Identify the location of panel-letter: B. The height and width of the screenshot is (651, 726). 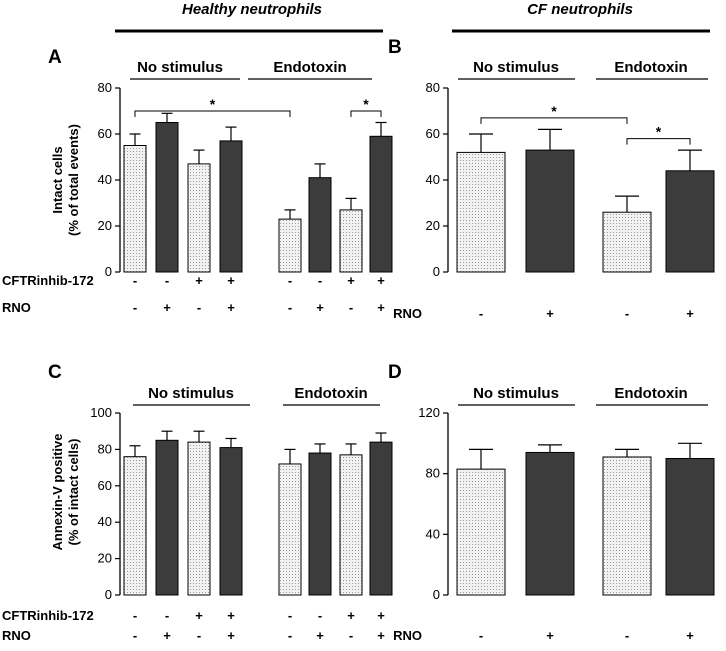
(395, 47).